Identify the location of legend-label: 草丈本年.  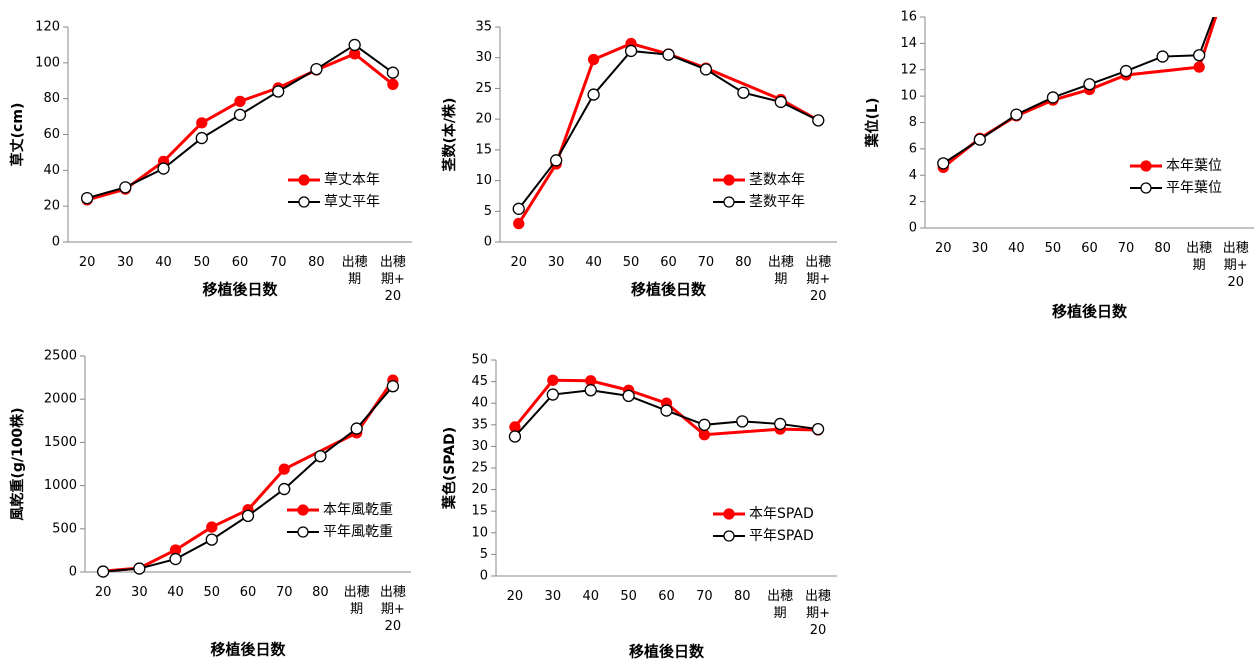
(352, 180).